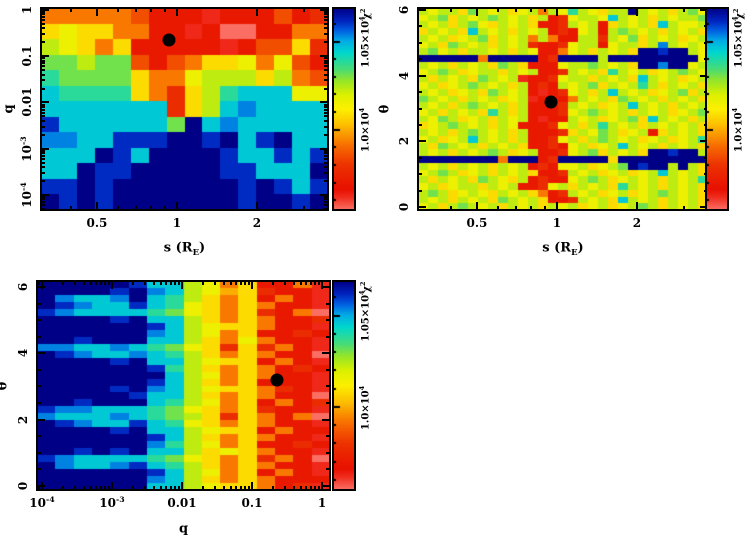 This screenshot has width=754, height=537. What do you see at coordinates (23, 486) in the screenshot?
I see `y-tick-label: 0` at bounding box center [23, 486].